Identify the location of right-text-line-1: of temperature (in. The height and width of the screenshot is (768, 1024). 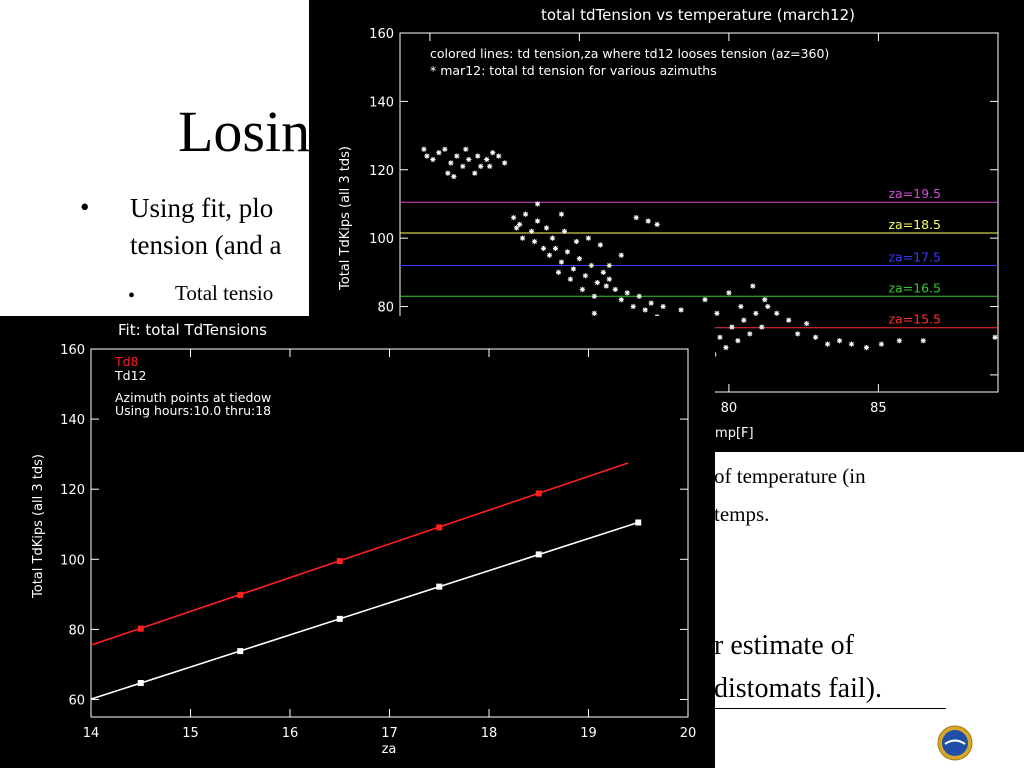
(790, 476).